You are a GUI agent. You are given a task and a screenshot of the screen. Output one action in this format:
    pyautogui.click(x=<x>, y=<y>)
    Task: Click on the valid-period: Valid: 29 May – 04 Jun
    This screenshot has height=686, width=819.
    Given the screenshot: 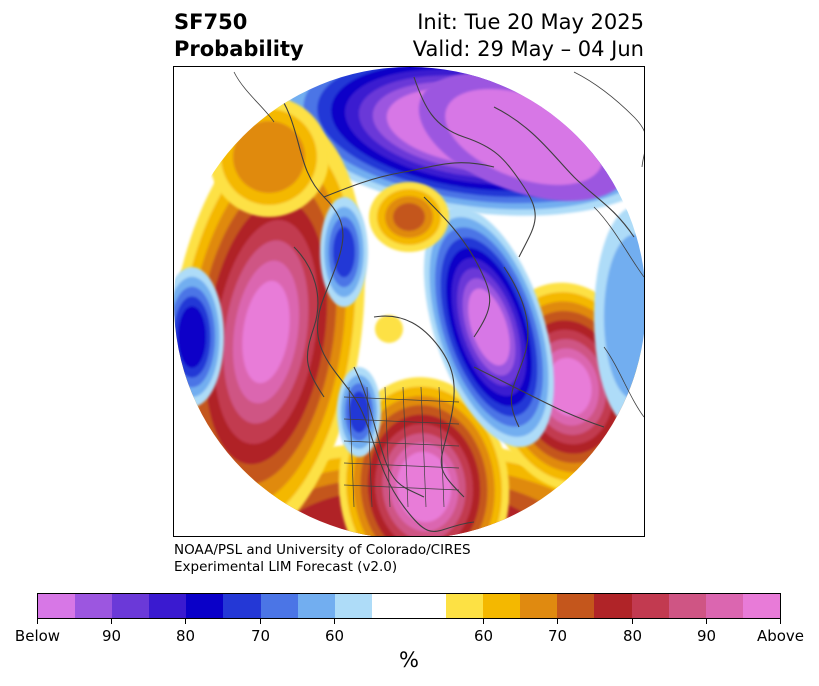 What is the action you would take?
    pyautogui.click(x=528, y=49)
    